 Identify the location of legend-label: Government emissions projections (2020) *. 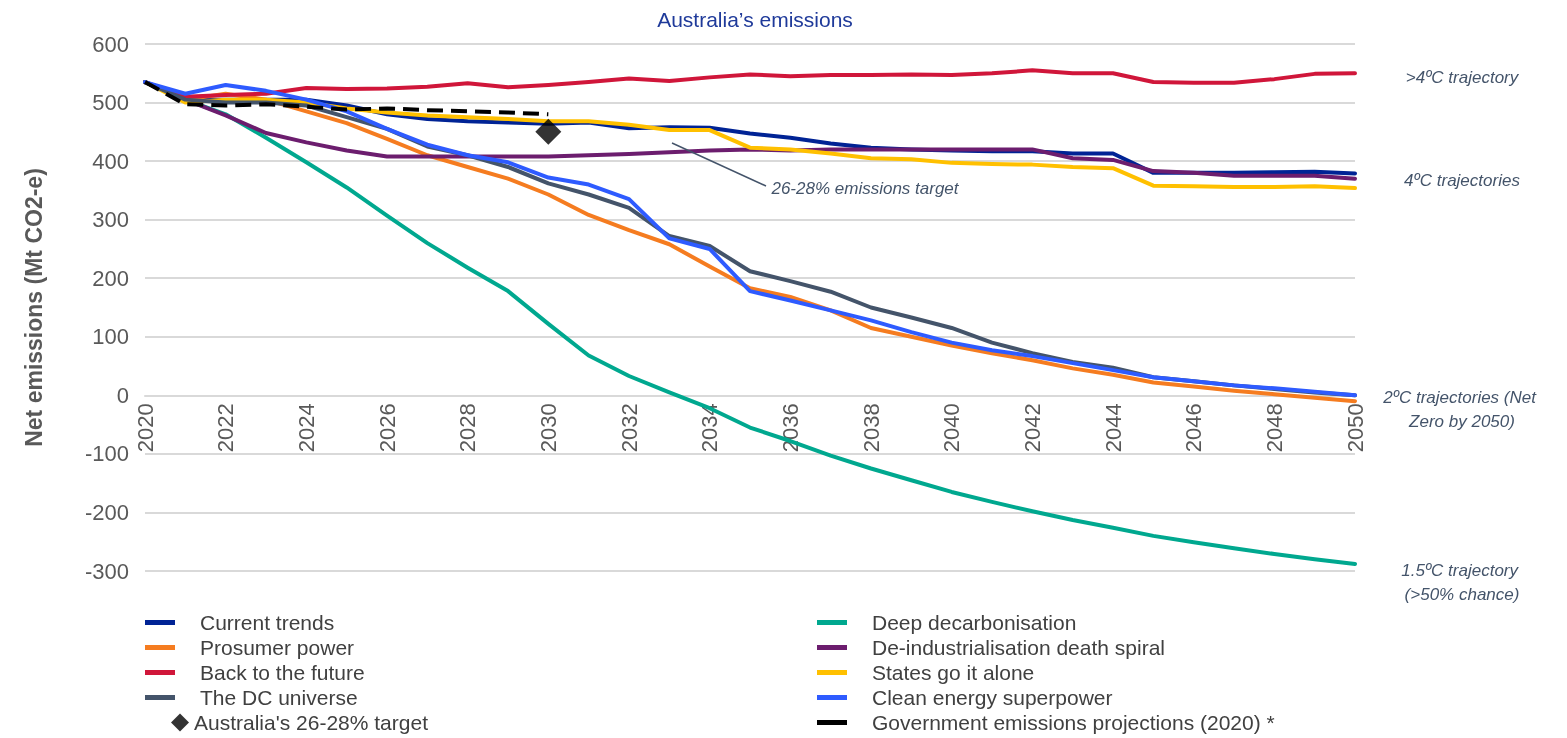
(1073, 722).